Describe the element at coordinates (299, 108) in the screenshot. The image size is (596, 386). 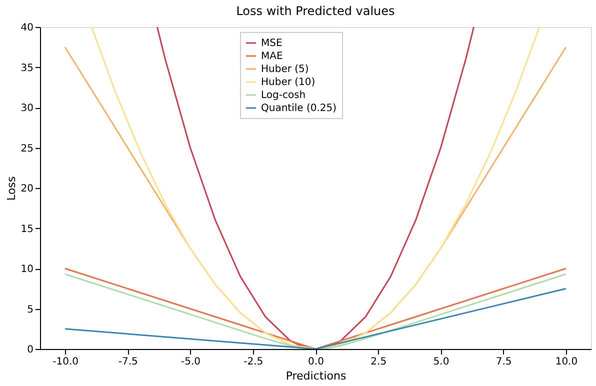
I see `legend-label: Quantile (0.25)` at that location.